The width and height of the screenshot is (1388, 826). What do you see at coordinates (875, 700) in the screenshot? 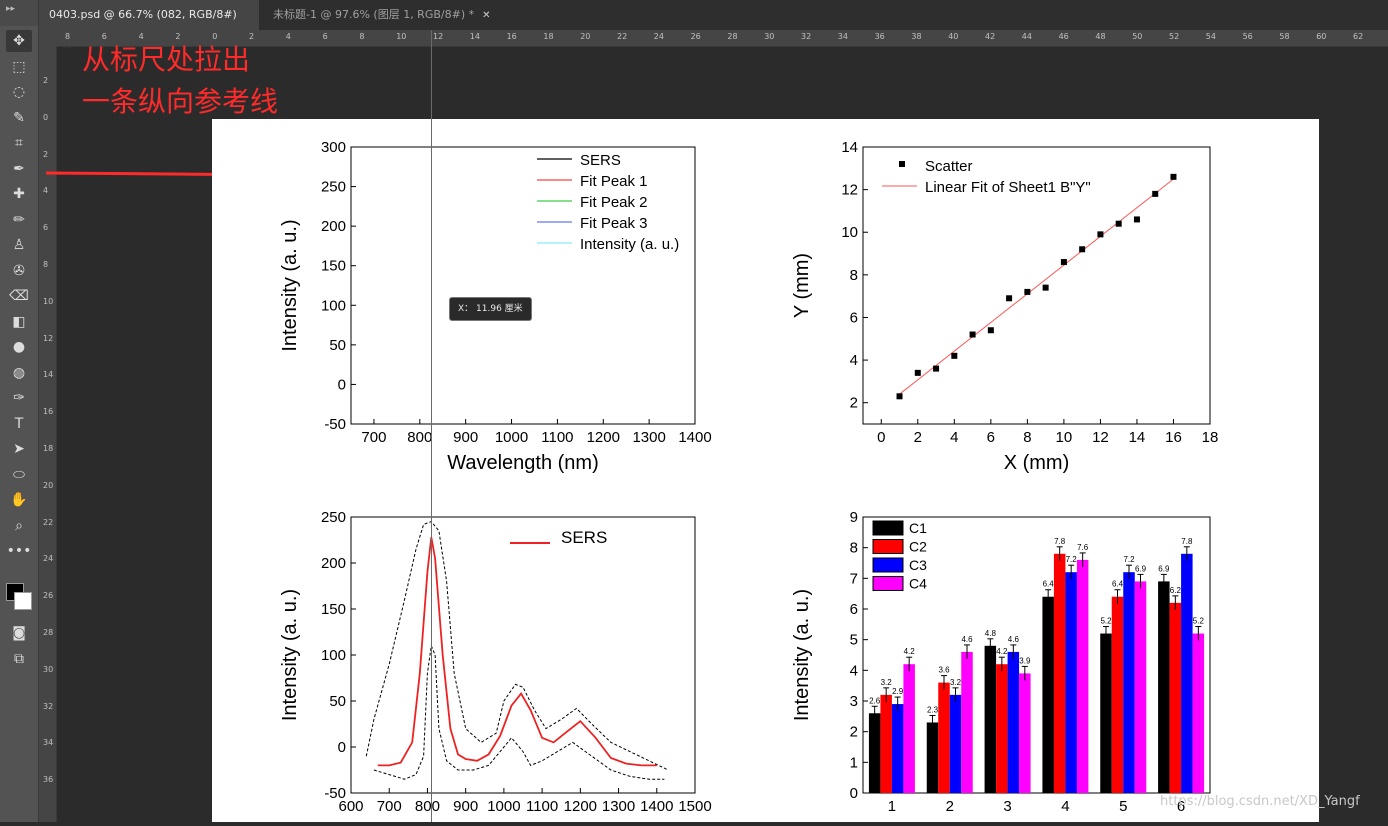
I see `bar-value-label: 2.6` at bounding box center [875, 700].